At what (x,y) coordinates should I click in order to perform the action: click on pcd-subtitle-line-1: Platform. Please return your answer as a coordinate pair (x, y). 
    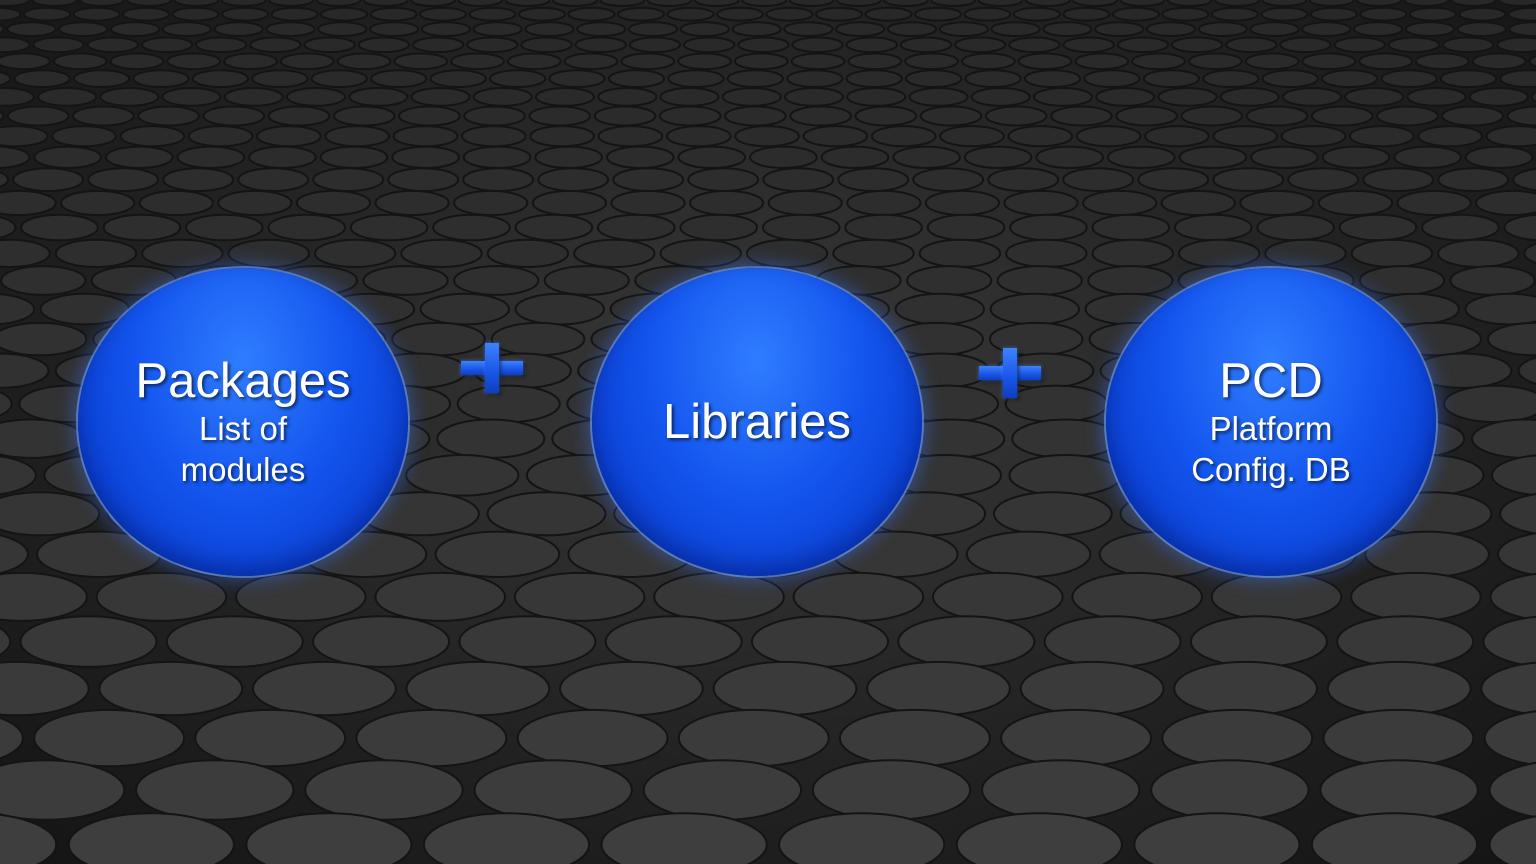
    Looking at the image, I should click on (1271, 428).